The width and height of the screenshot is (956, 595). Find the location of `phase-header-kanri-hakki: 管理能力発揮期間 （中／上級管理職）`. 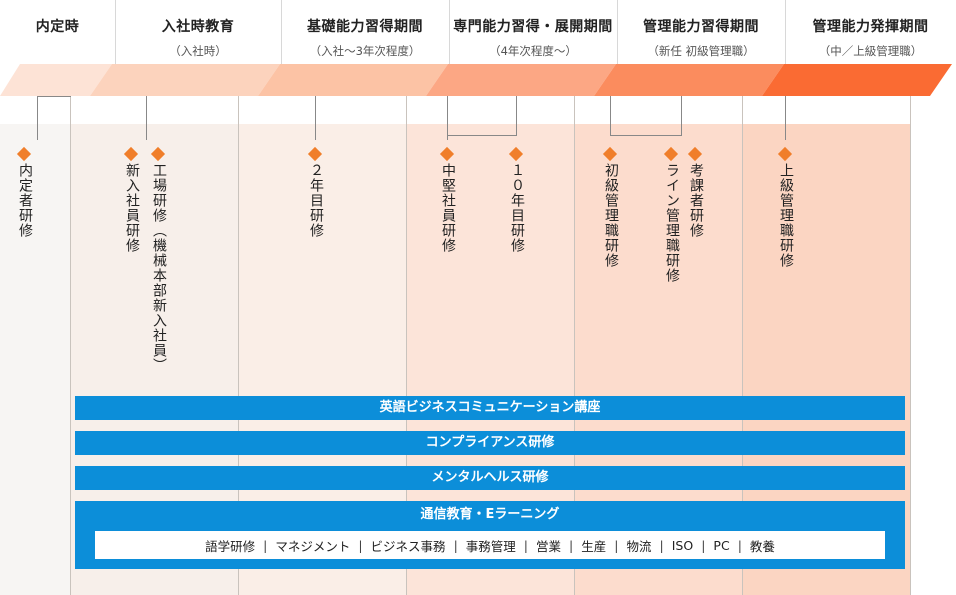

phase-header-kanri-hakki: 管理能力発揮期間 （中／上級管理職） is located at coordinates (870, 32).